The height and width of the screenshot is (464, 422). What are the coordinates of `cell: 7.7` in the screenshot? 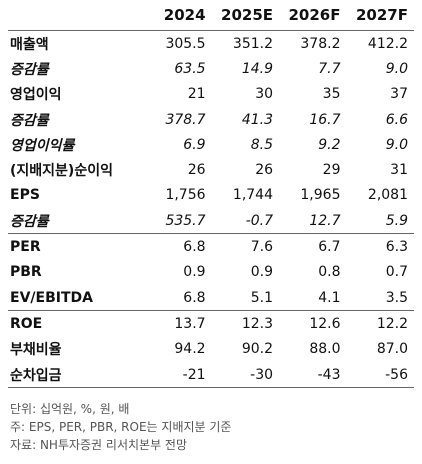 It's located at (329, 68).